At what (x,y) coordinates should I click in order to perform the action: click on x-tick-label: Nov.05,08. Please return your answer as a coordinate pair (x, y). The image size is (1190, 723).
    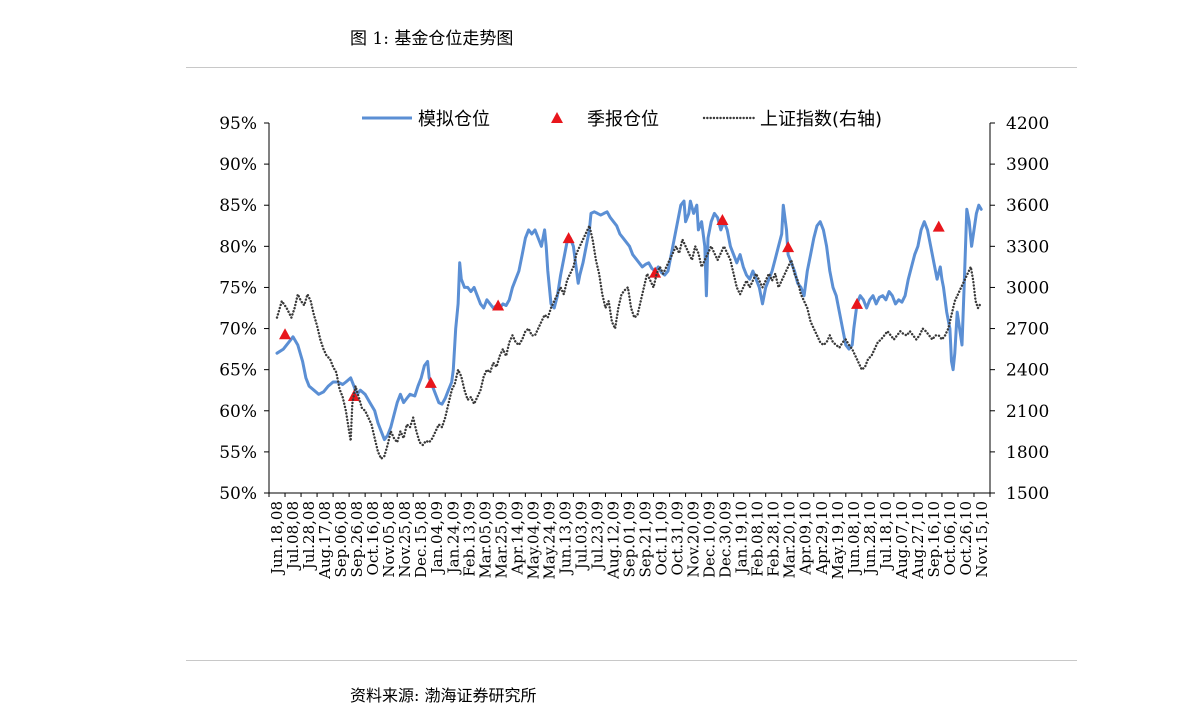
    Looking at the image, I should click on (389, 539).